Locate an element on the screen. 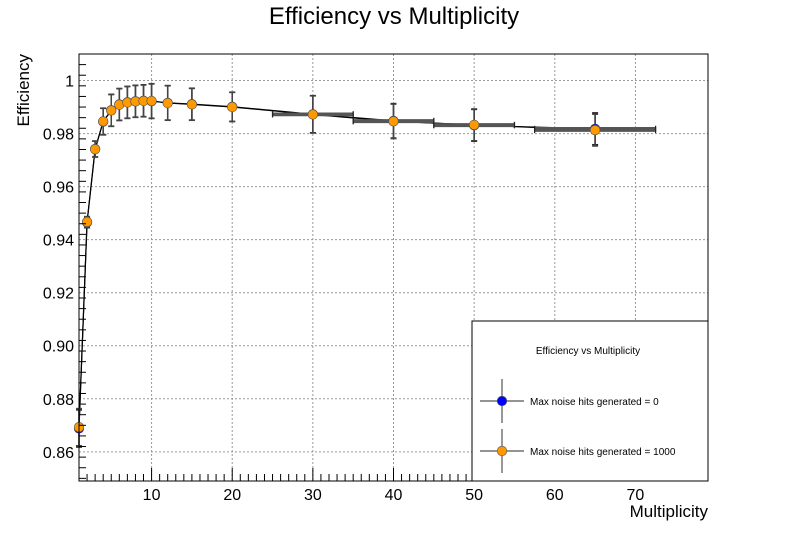  legend-entry-label: Max noise hits generated = 1000 is located at coordinates (603, 452).